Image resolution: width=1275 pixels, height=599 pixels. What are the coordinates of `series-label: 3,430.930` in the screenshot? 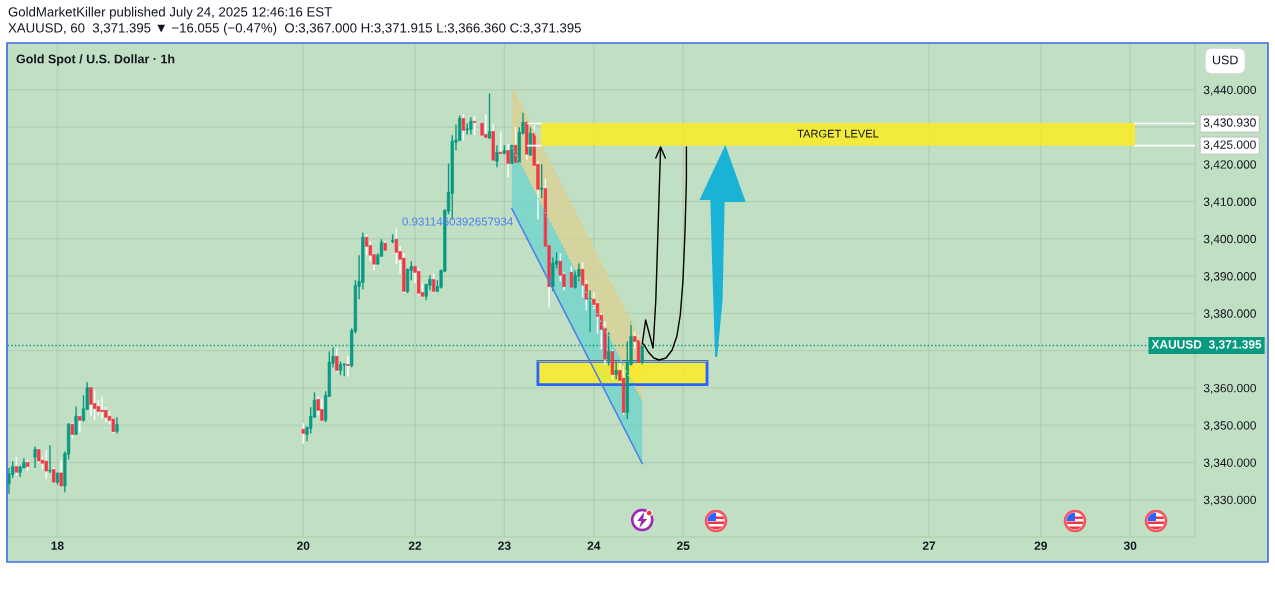 It's located at (1229, 123).